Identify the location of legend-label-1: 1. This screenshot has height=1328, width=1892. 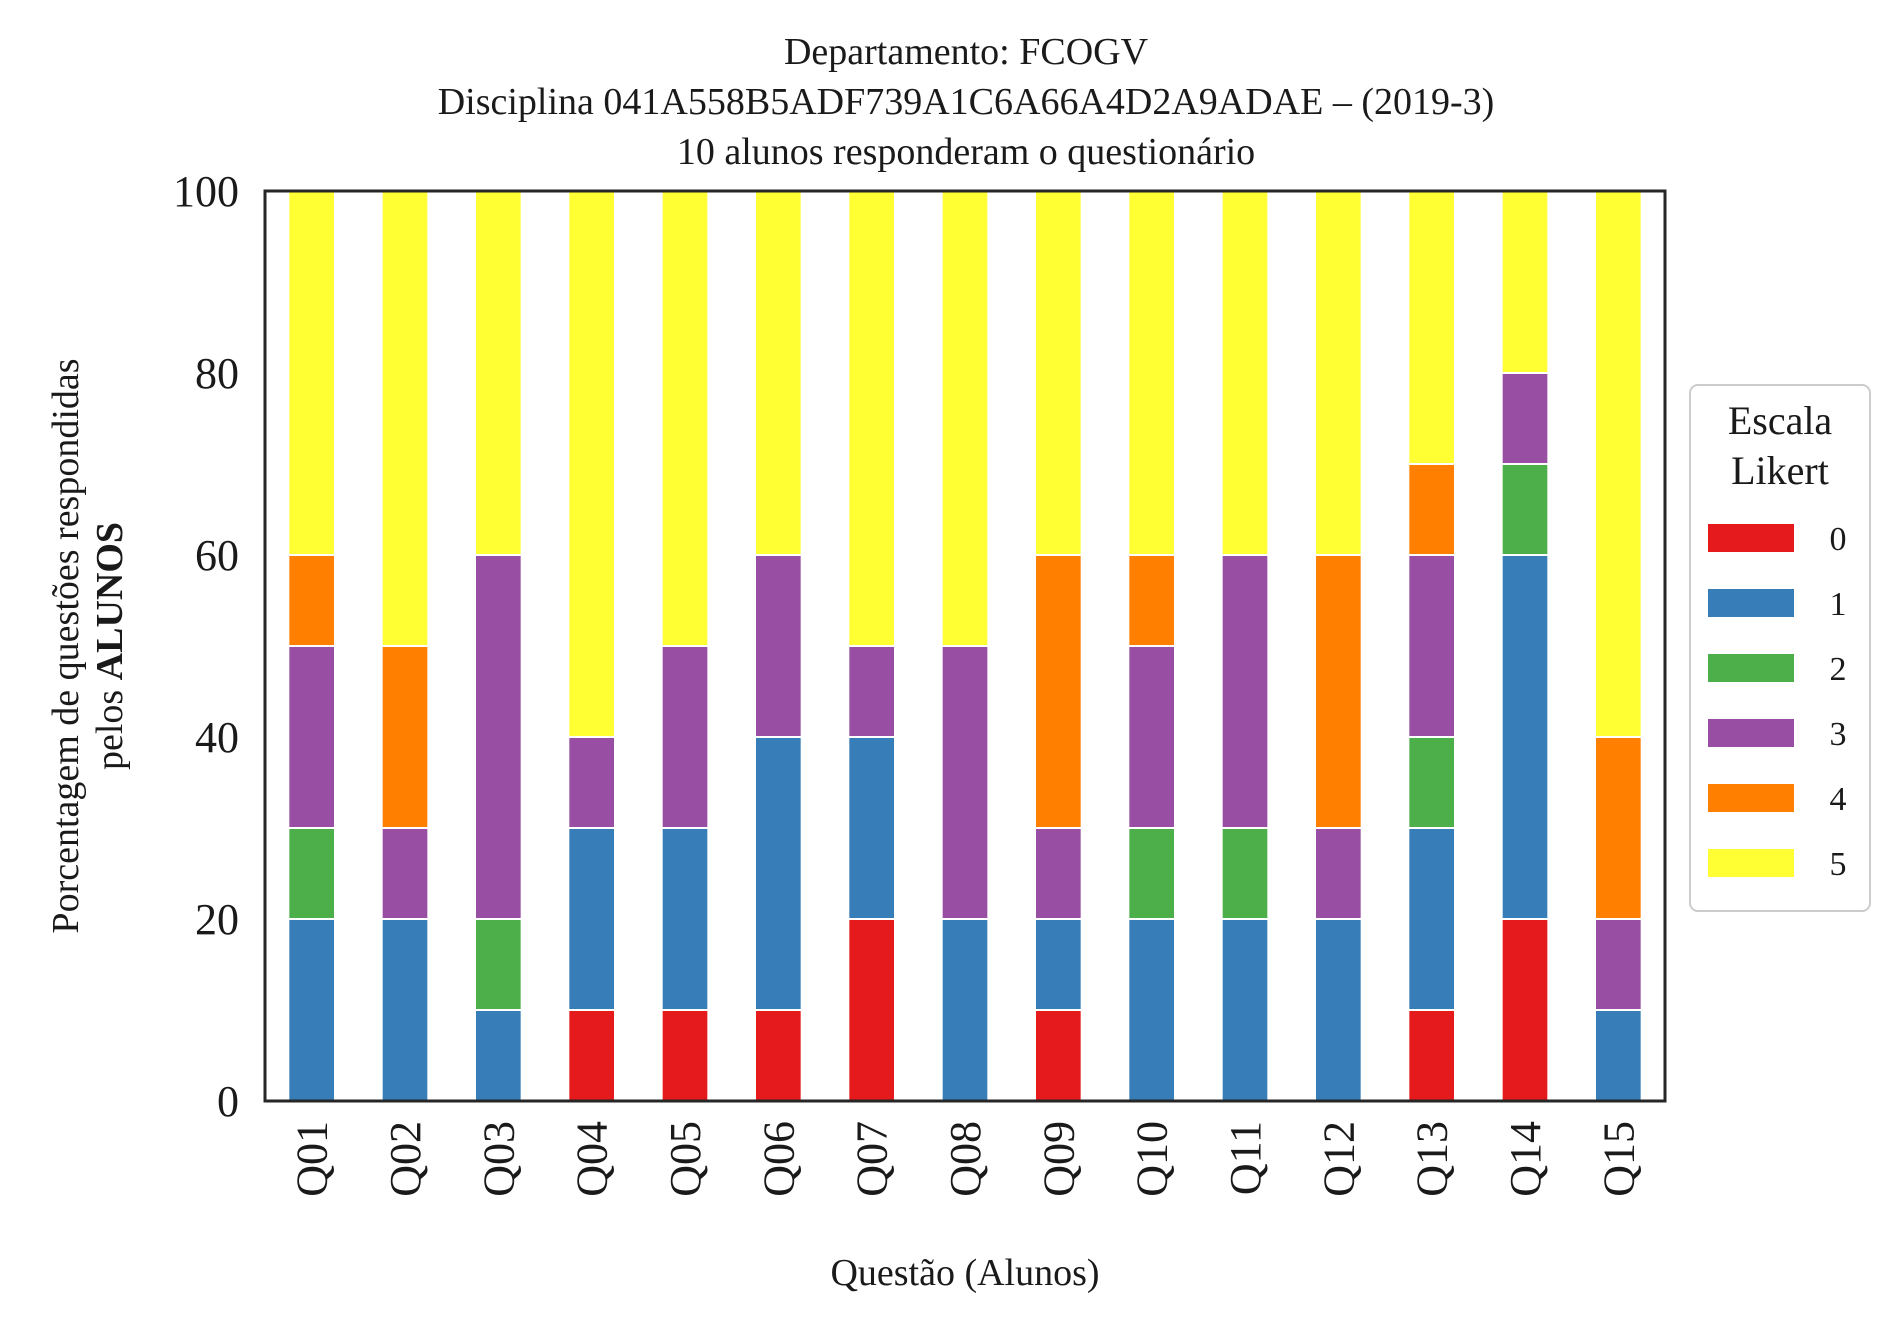
(1838, 604).